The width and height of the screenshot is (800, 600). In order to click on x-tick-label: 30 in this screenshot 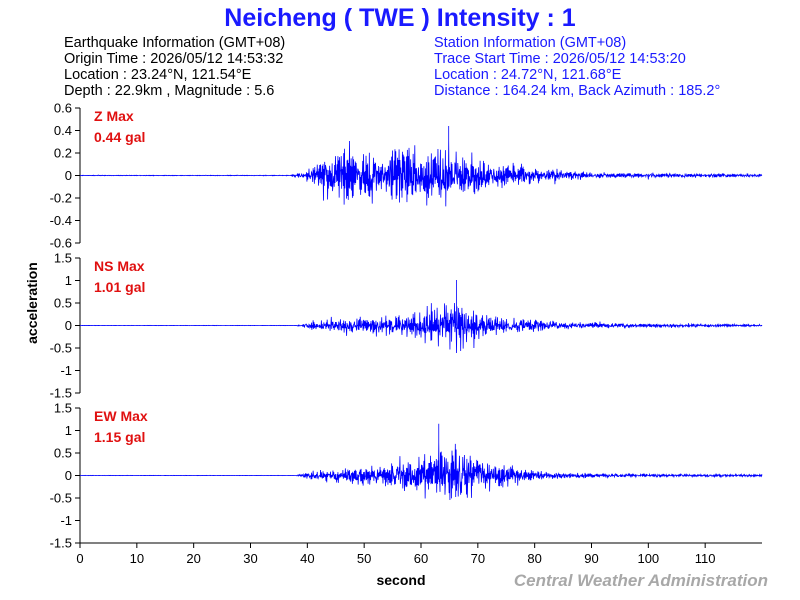, I will do `click(250, 558)`.